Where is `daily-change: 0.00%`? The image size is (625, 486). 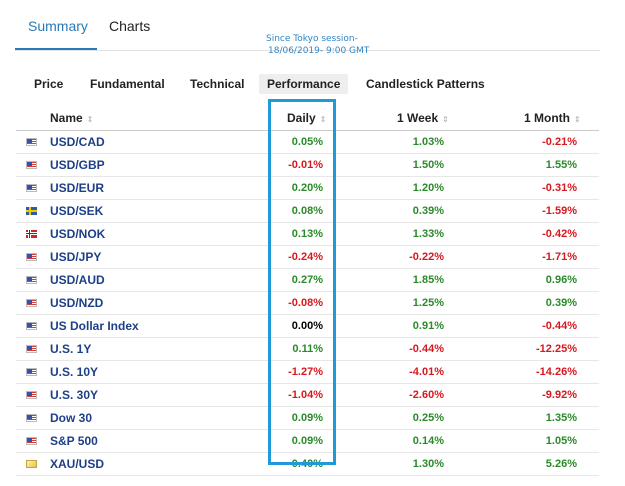
daily-change: 0.00% is located at coordinates (307, 326).